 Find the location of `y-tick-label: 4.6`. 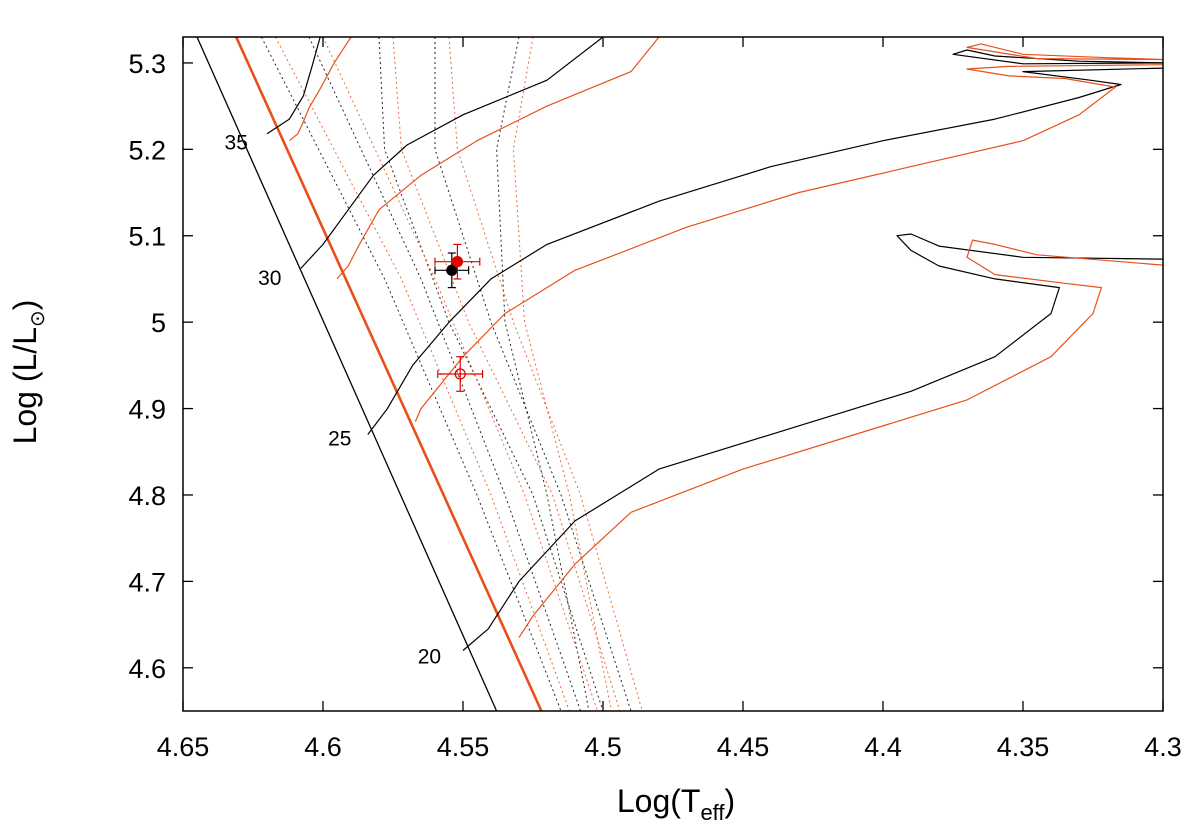

y-tick-label: 4.6 is located at coordinates (147, 669).